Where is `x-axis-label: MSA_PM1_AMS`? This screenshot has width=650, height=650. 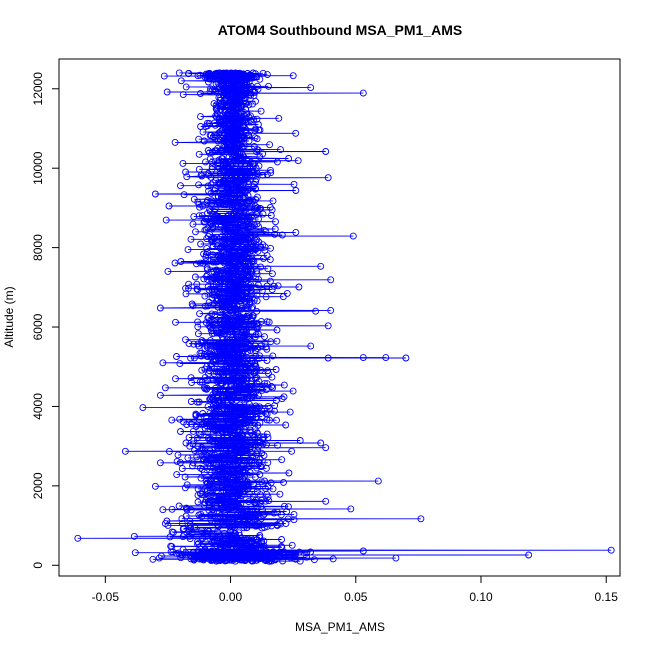 x-axis-label: MSA_PM1_AMS is located at coordinates (340, 627).